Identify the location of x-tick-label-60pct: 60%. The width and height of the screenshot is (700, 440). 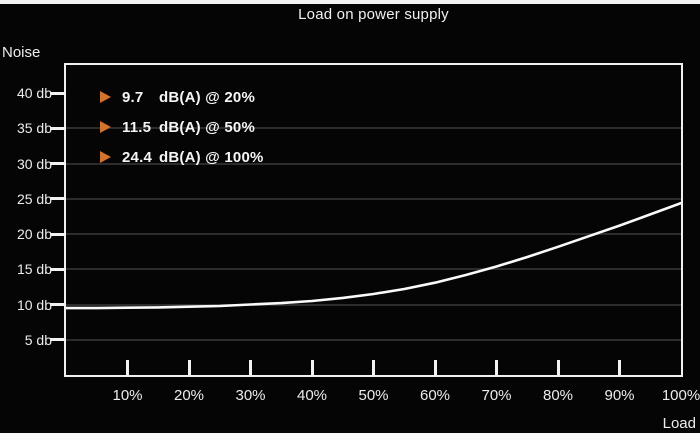
(435, 395).